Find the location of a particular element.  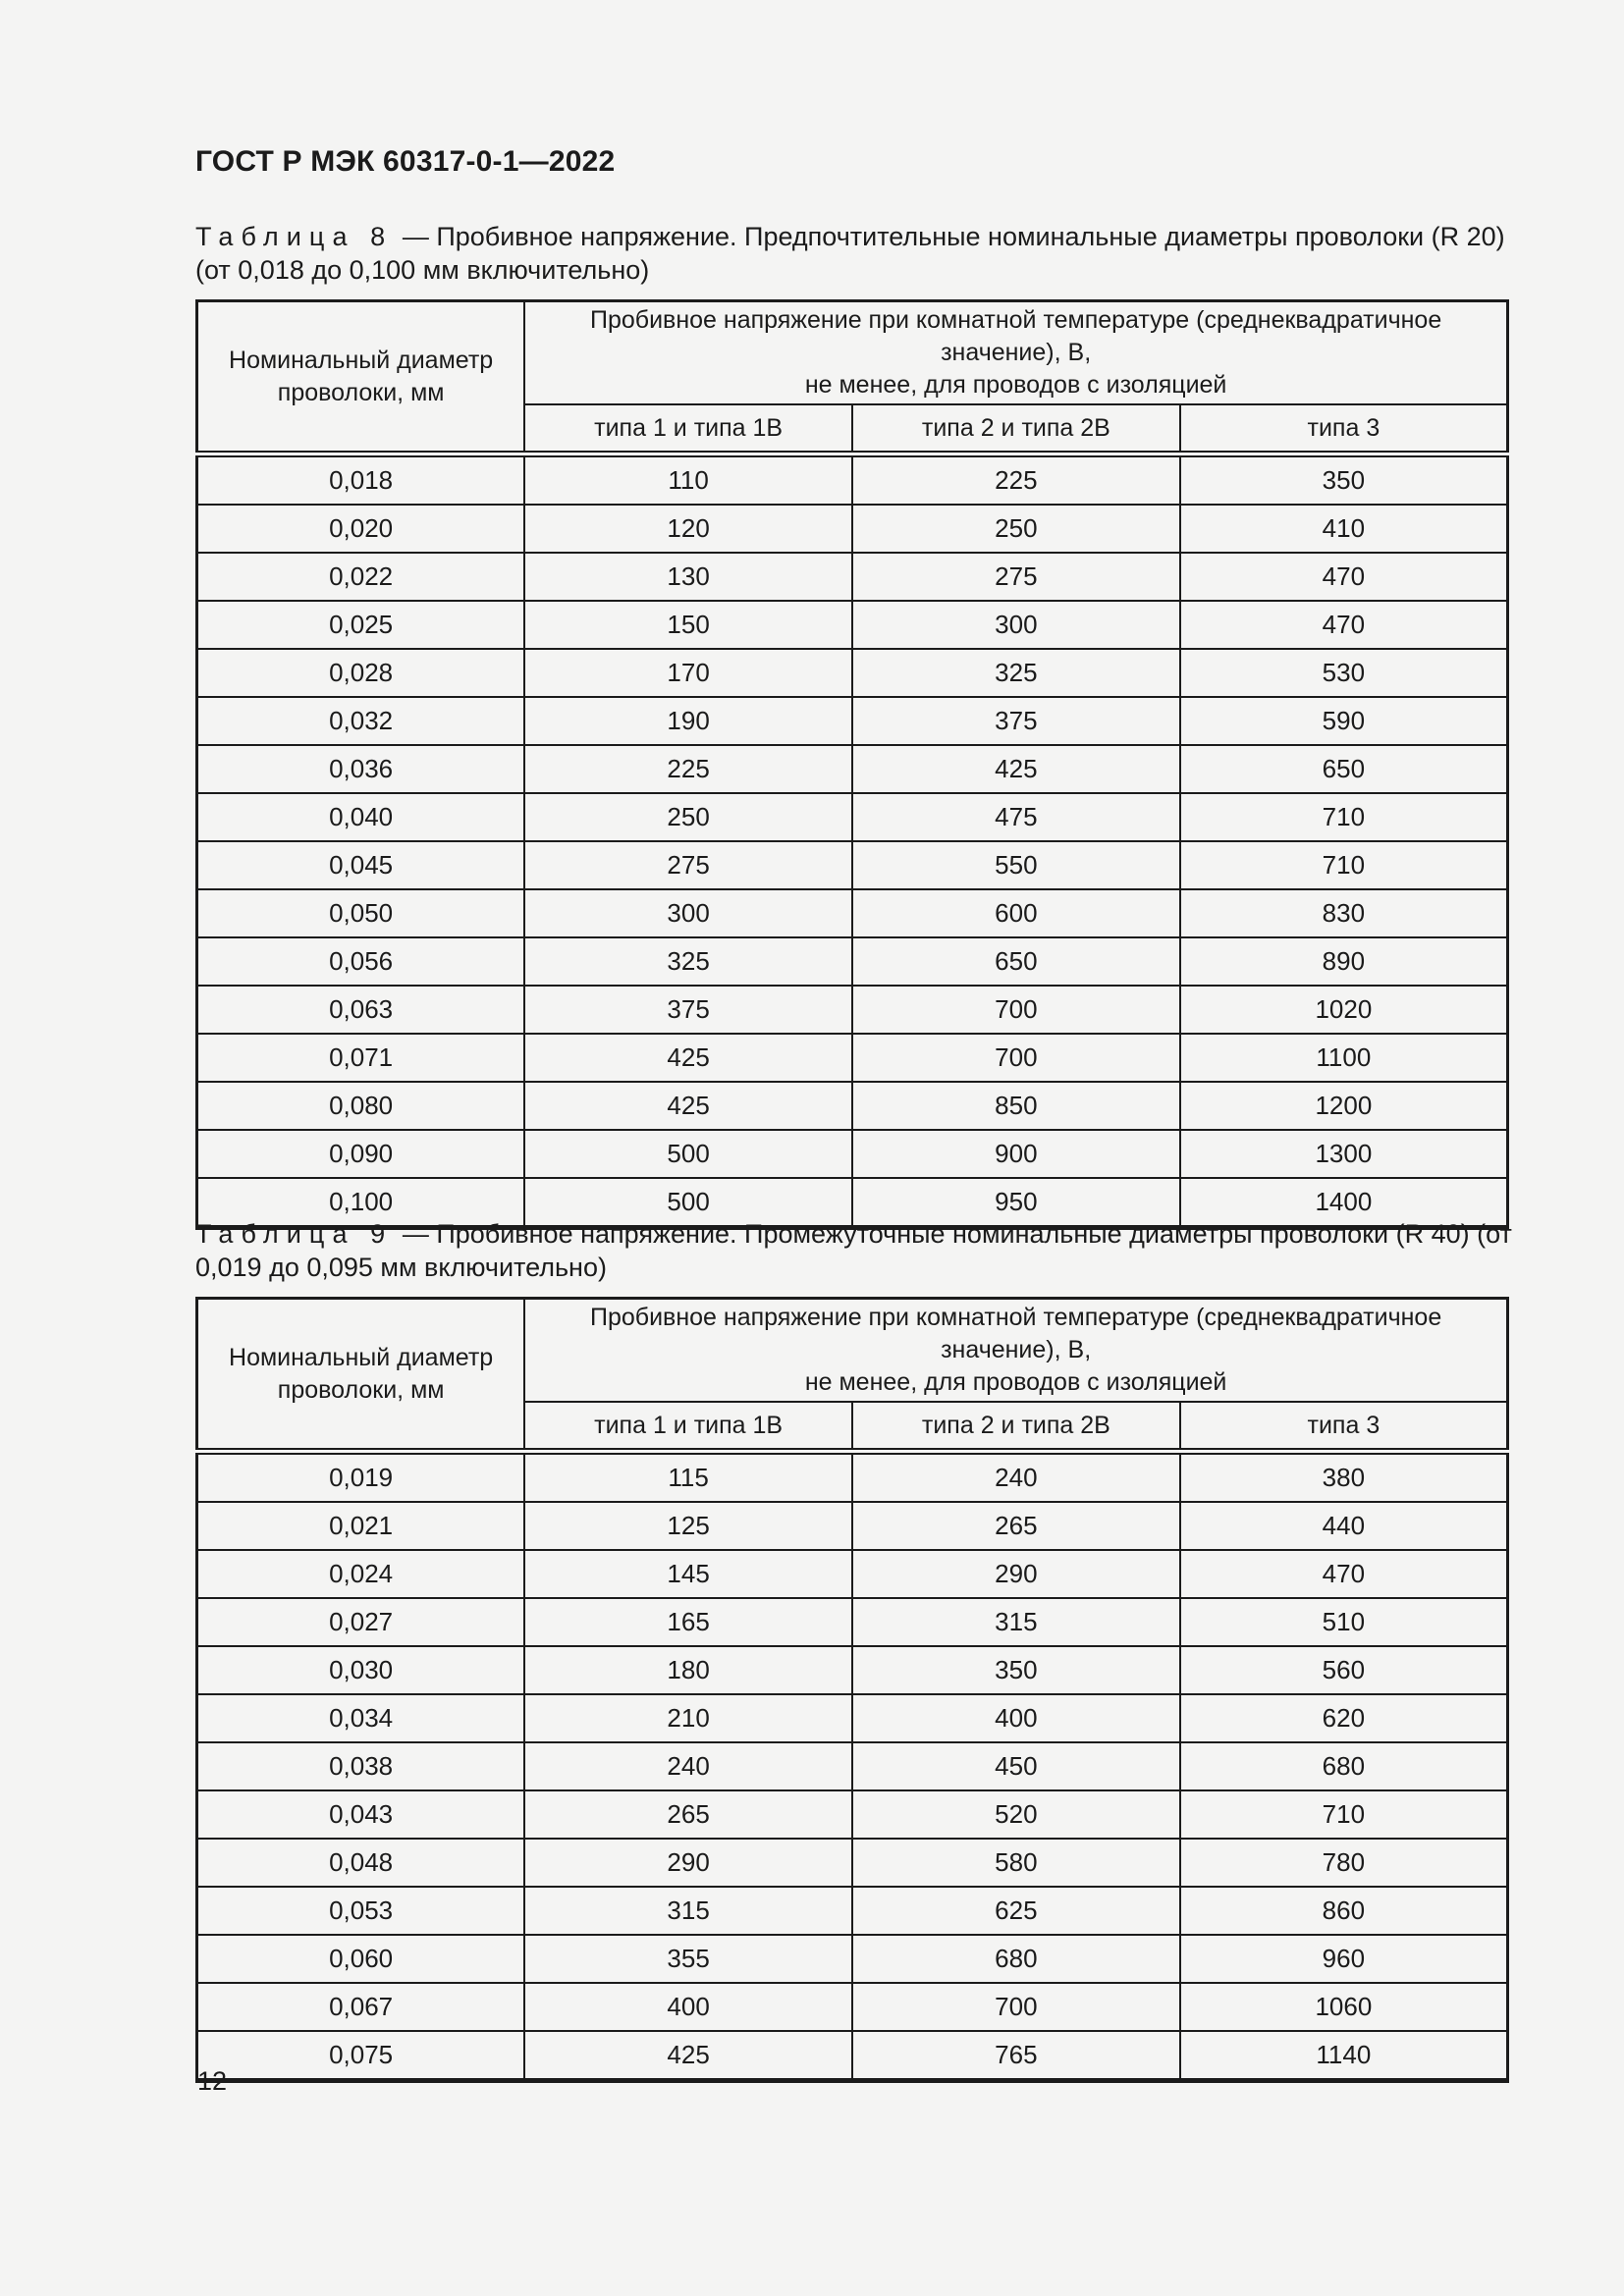

table-cell: 0,048 is located at coordinates (360, 1863).